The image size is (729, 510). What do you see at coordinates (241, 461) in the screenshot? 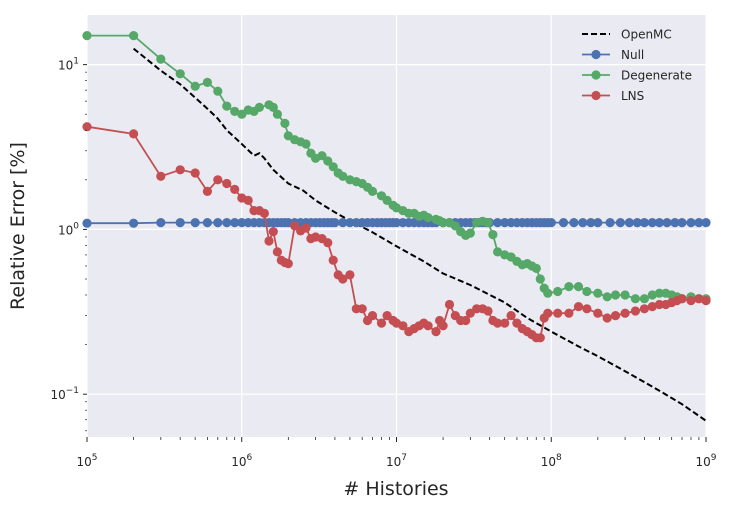
I see `x-tick-label: 10⁶` at bounding box center [241, 461].